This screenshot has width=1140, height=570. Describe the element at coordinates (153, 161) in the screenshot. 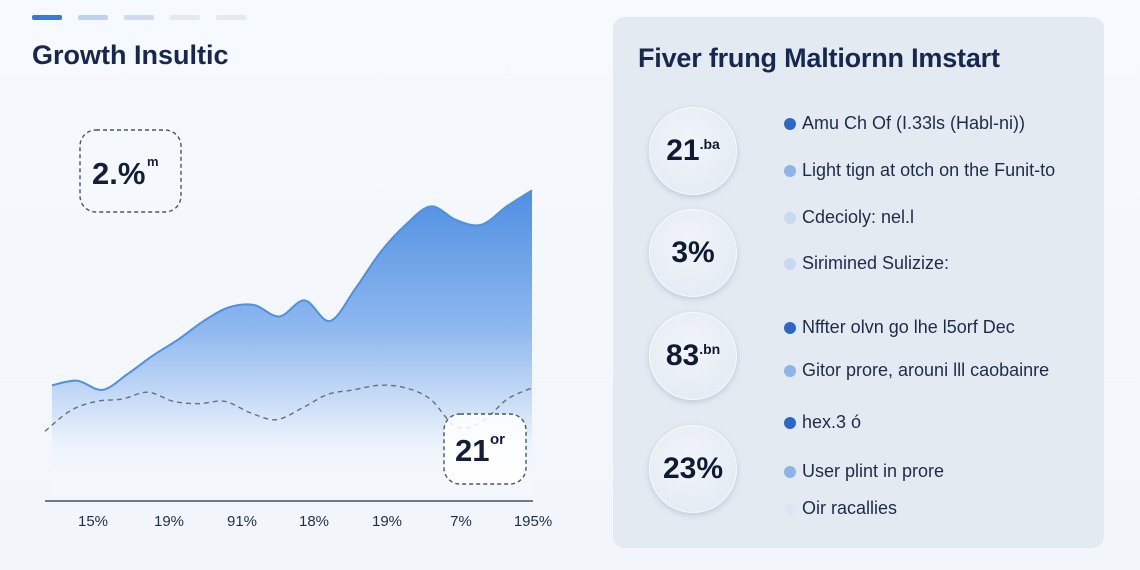

I see `annotation-upper-suffix: m` at that location.